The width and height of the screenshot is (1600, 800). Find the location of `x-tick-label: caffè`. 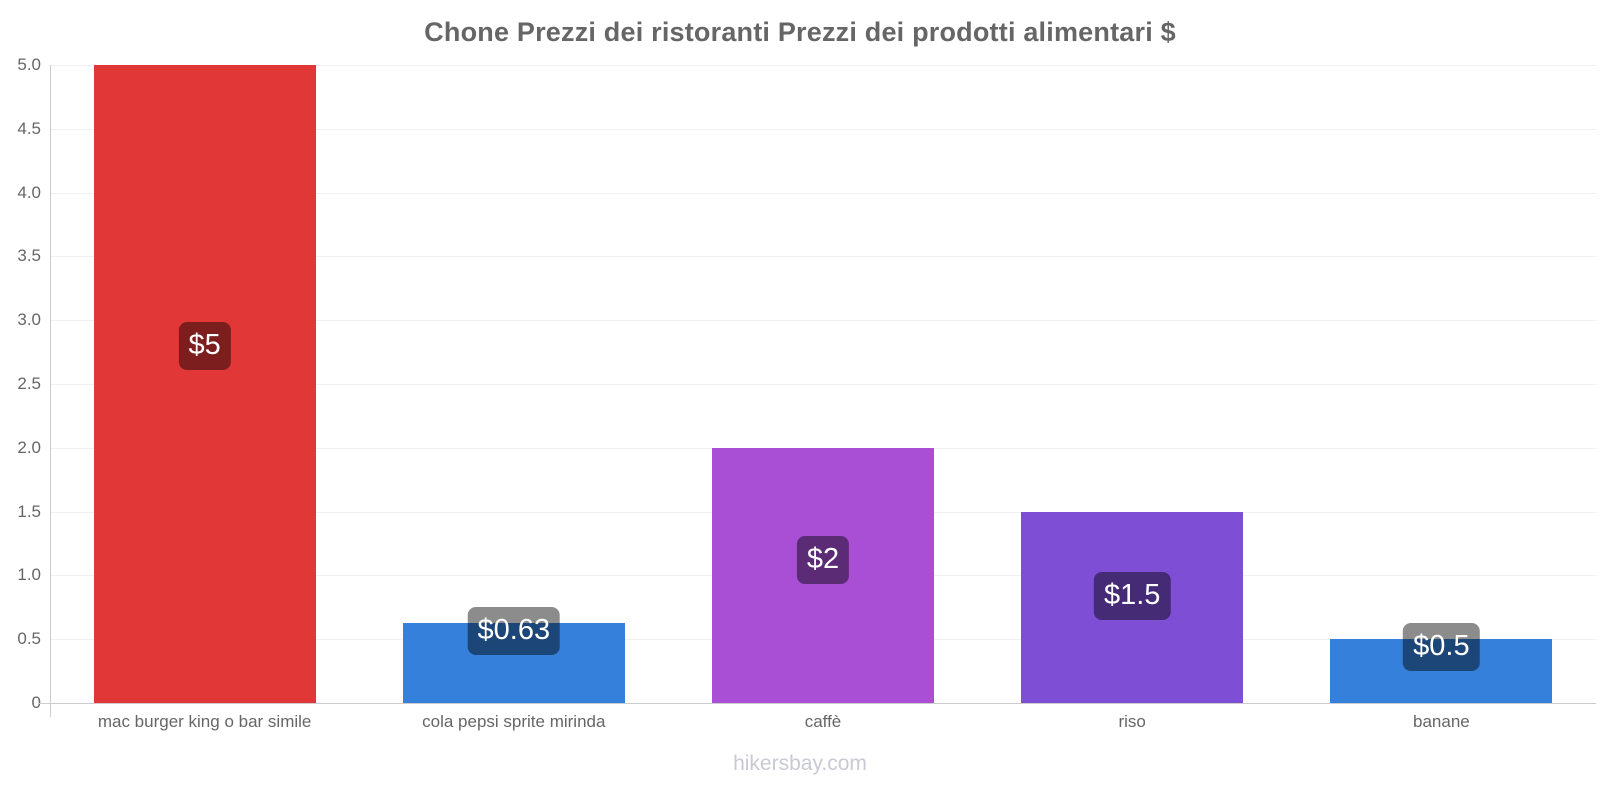

x-tick-label: caffè is located at coordinates (823, 721).